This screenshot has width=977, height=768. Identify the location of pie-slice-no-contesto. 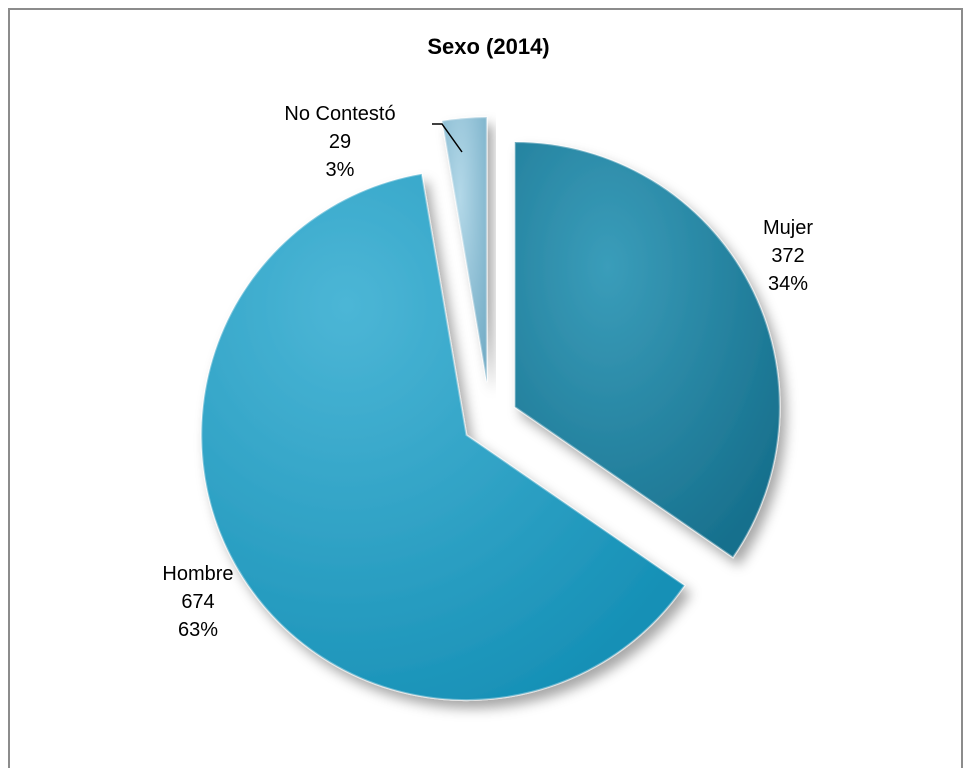
(464, 249).